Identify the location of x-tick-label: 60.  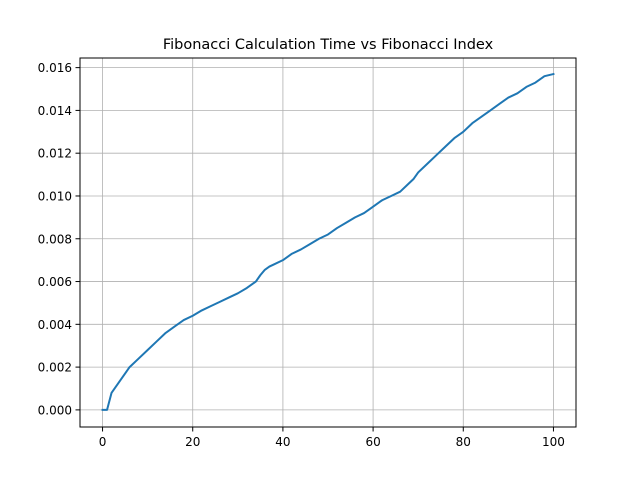
(372, 442).